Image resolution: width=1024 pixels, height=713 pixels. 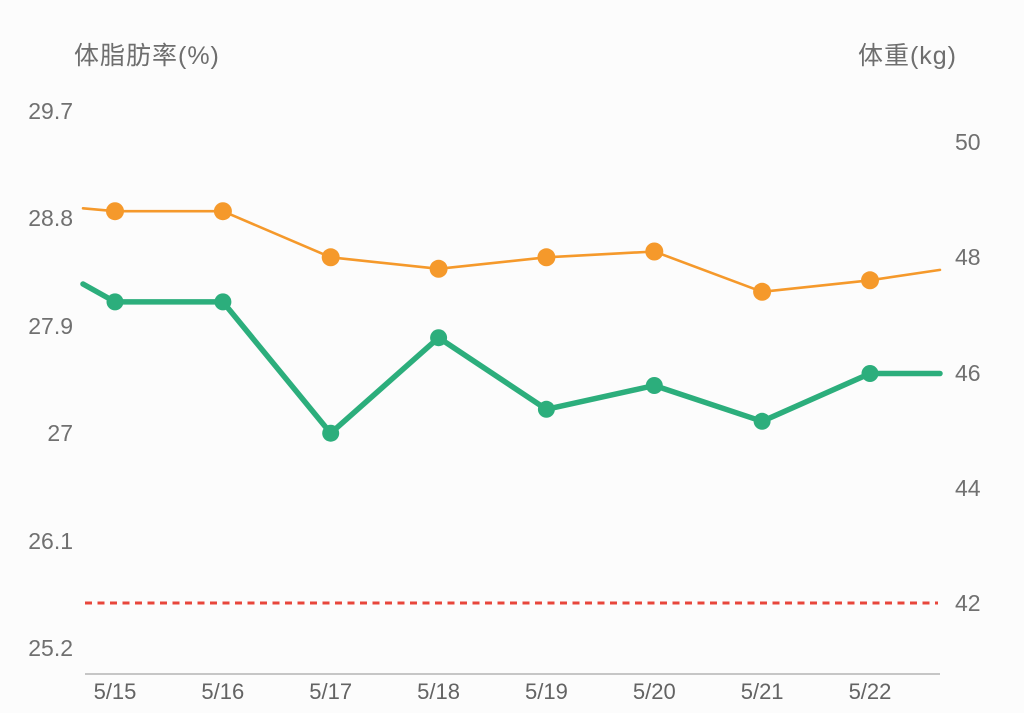 What do you see at coordinates (50, 540) in the screenshot?
I see `left-axis-tick-26.1: 26.1` at bounding box center [50, 540].